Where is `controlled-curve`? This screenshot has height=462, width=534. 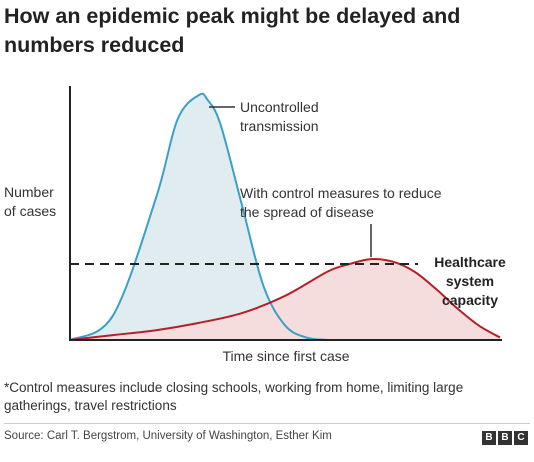 controlled-curve is located at coordinates (285, 299).